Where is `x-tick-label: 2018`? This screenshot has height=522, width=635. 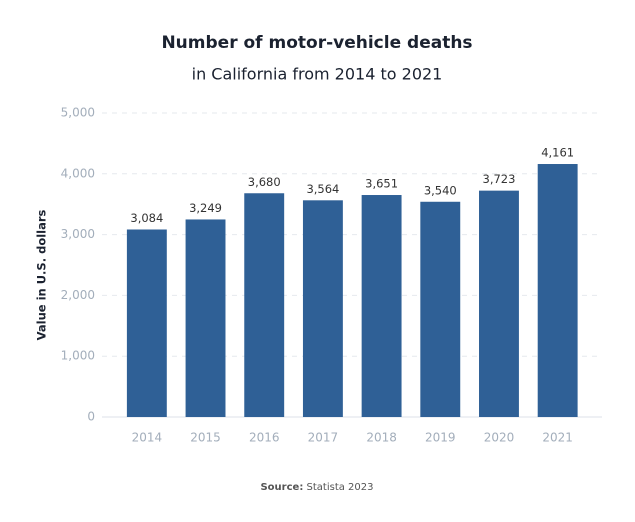 x-tick-label: 2018 is located at coordinates (381, 438).